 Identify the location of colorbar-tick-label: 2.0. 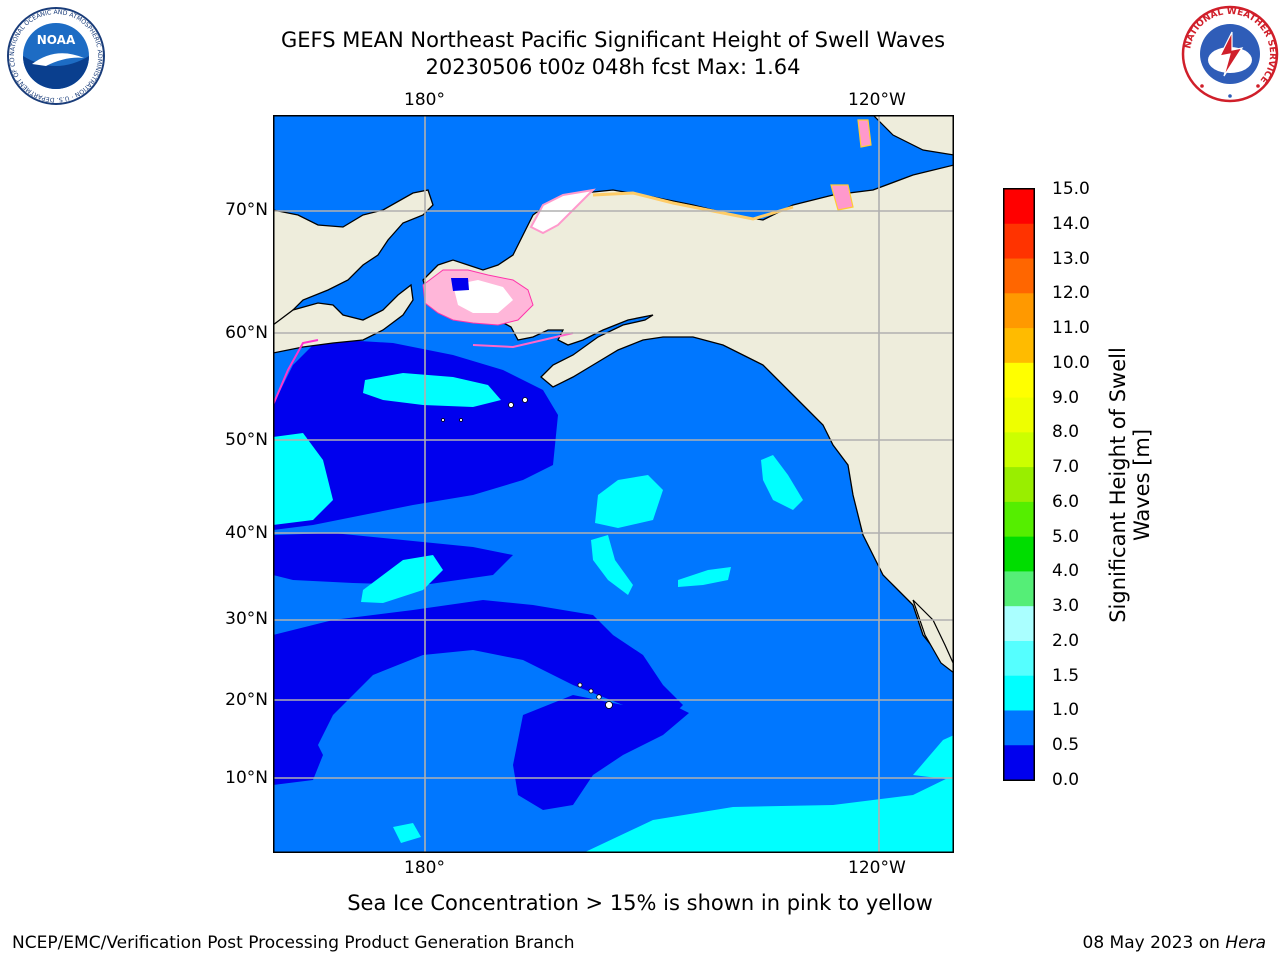
(1066, 640).